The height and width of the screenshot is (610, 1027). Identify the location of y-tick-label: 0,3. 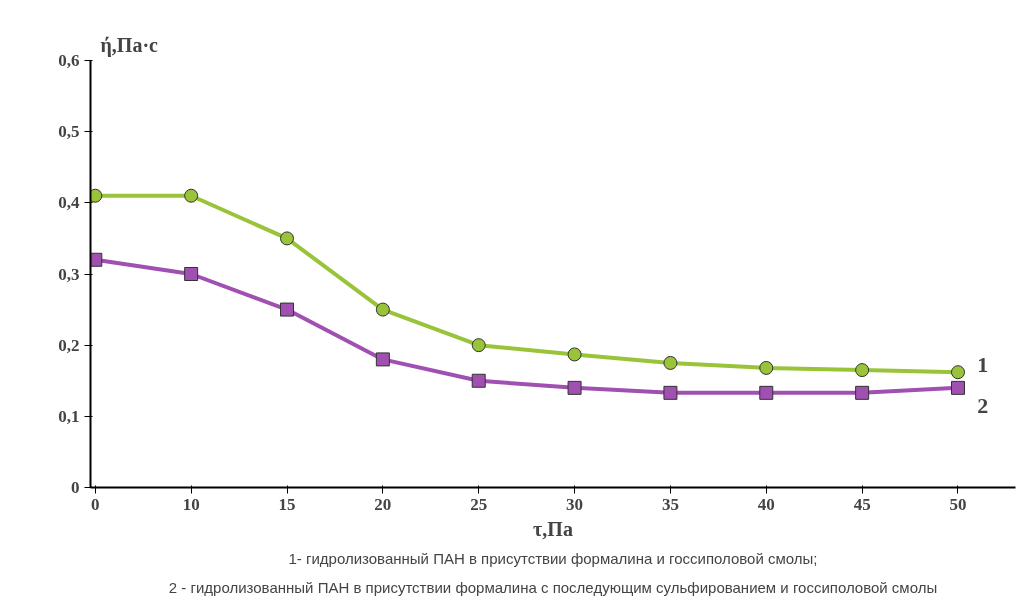
(69, 274).